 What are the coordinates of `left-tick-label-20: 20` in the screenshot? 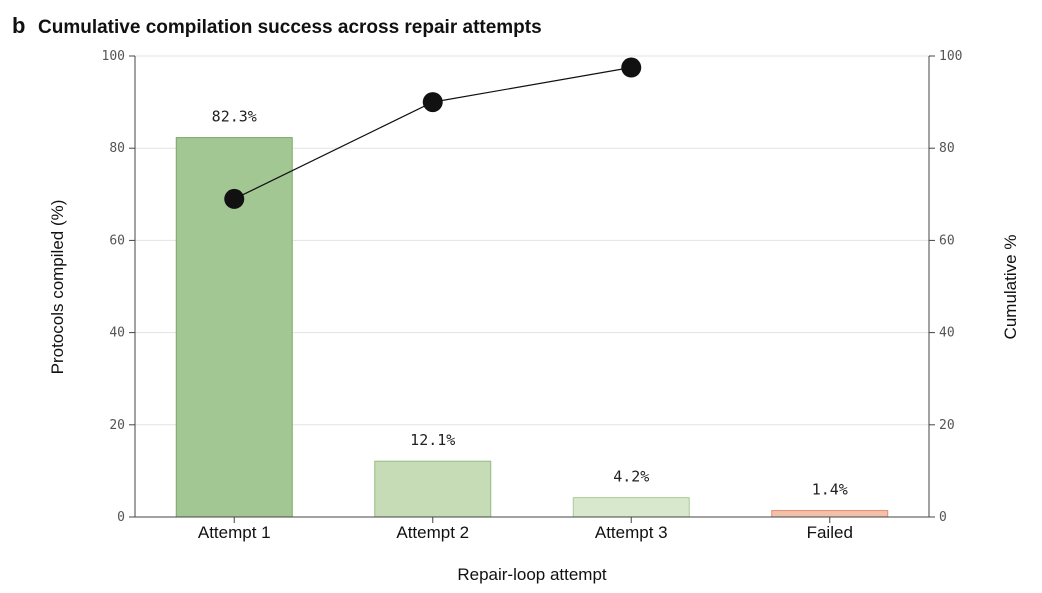 It's located at (117, 425).